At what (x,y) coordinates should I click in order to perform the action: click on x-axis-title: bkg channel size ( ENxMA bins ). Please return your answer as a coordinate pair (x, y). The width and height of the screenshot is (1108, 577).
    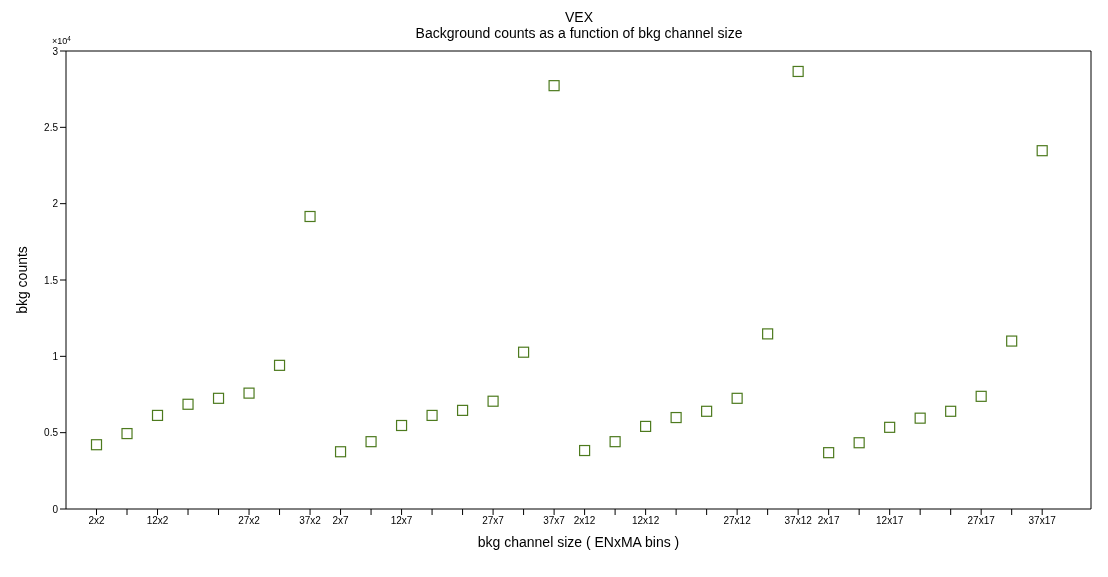
    Looking at the image, I should click on (578, 542).